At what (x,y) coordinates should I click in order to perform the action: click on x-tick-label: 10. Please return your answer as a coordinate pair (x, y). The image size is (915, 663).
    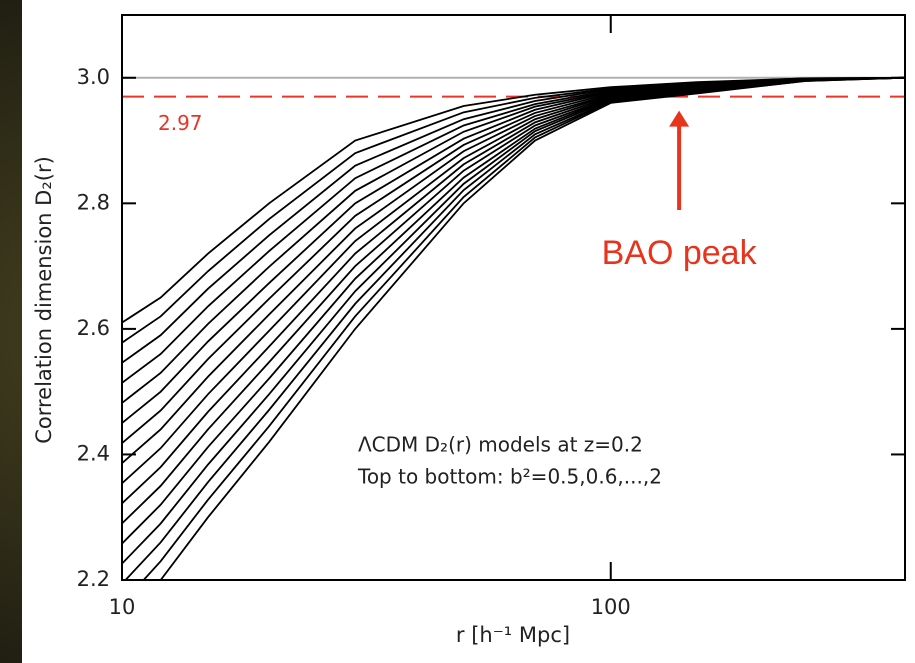
    Looking at the image, I should click on (122, 607).